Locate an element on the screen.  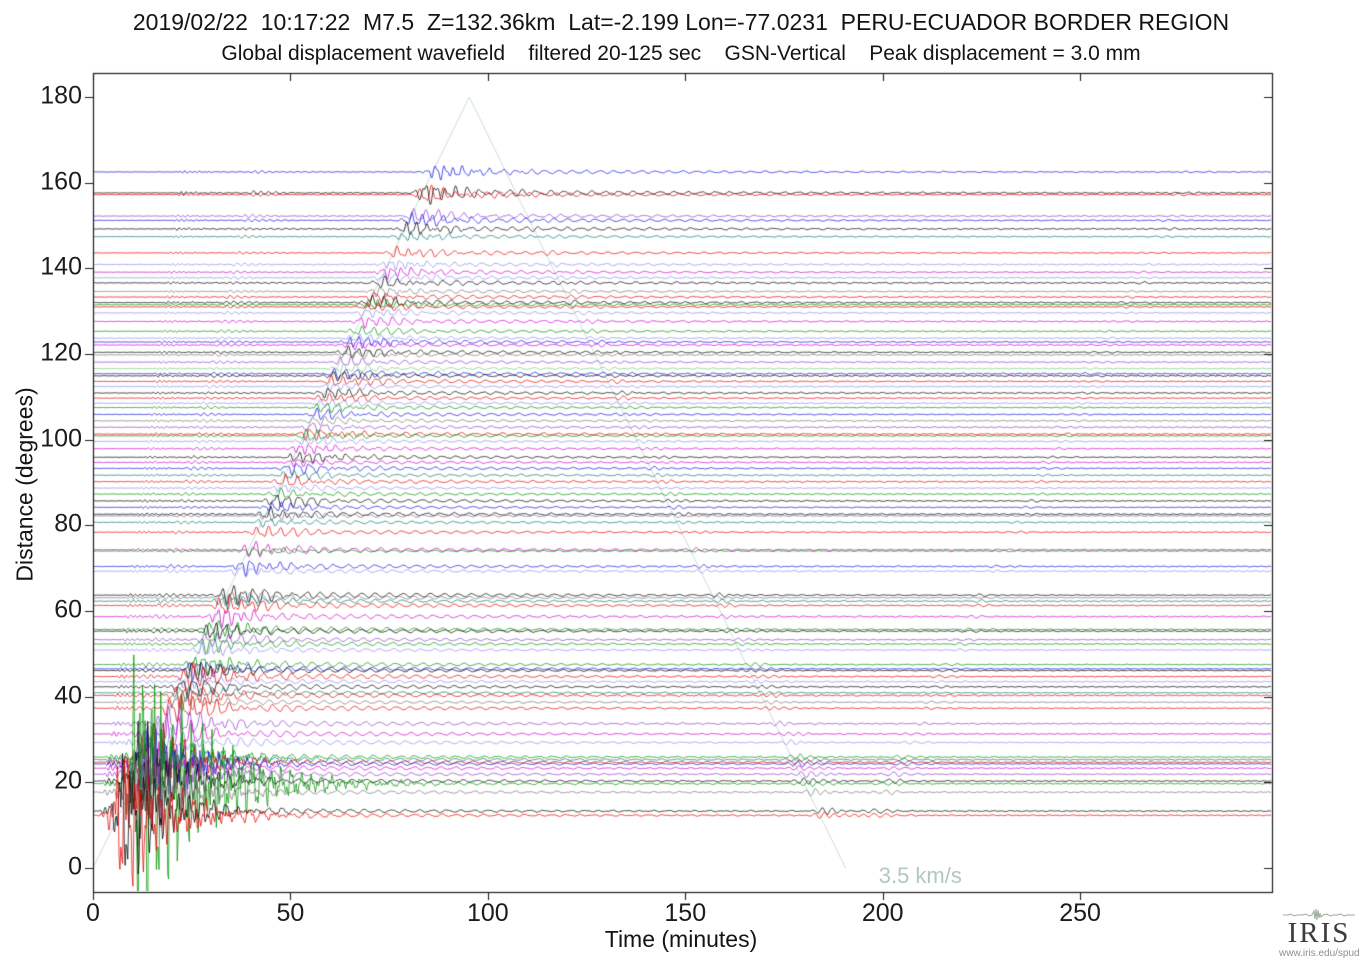
y-tick-label: 40 is located at coordinates (68, 695).